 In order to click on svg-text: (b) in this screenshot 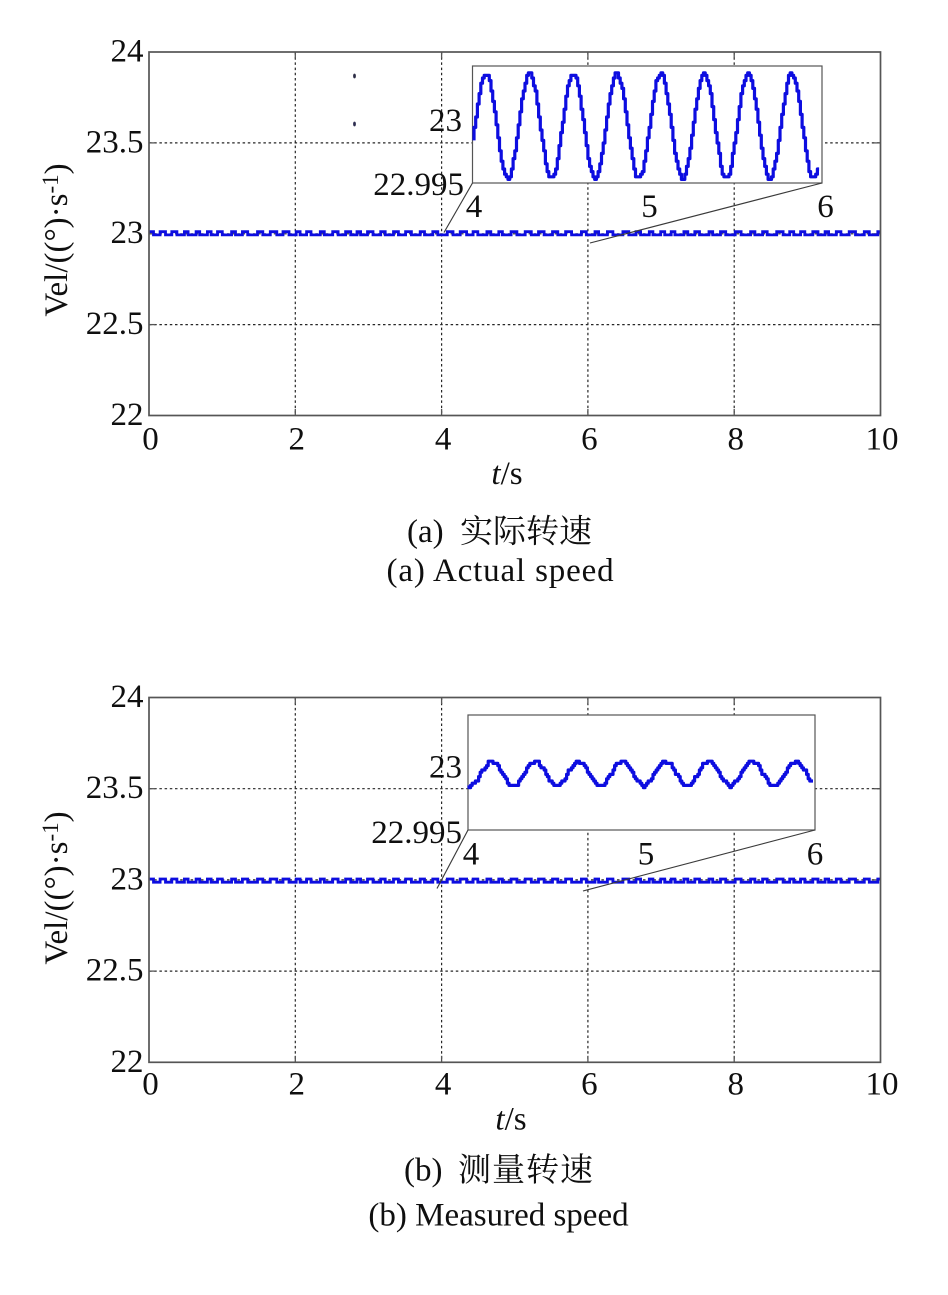, I will do `click(423, 1171)`.